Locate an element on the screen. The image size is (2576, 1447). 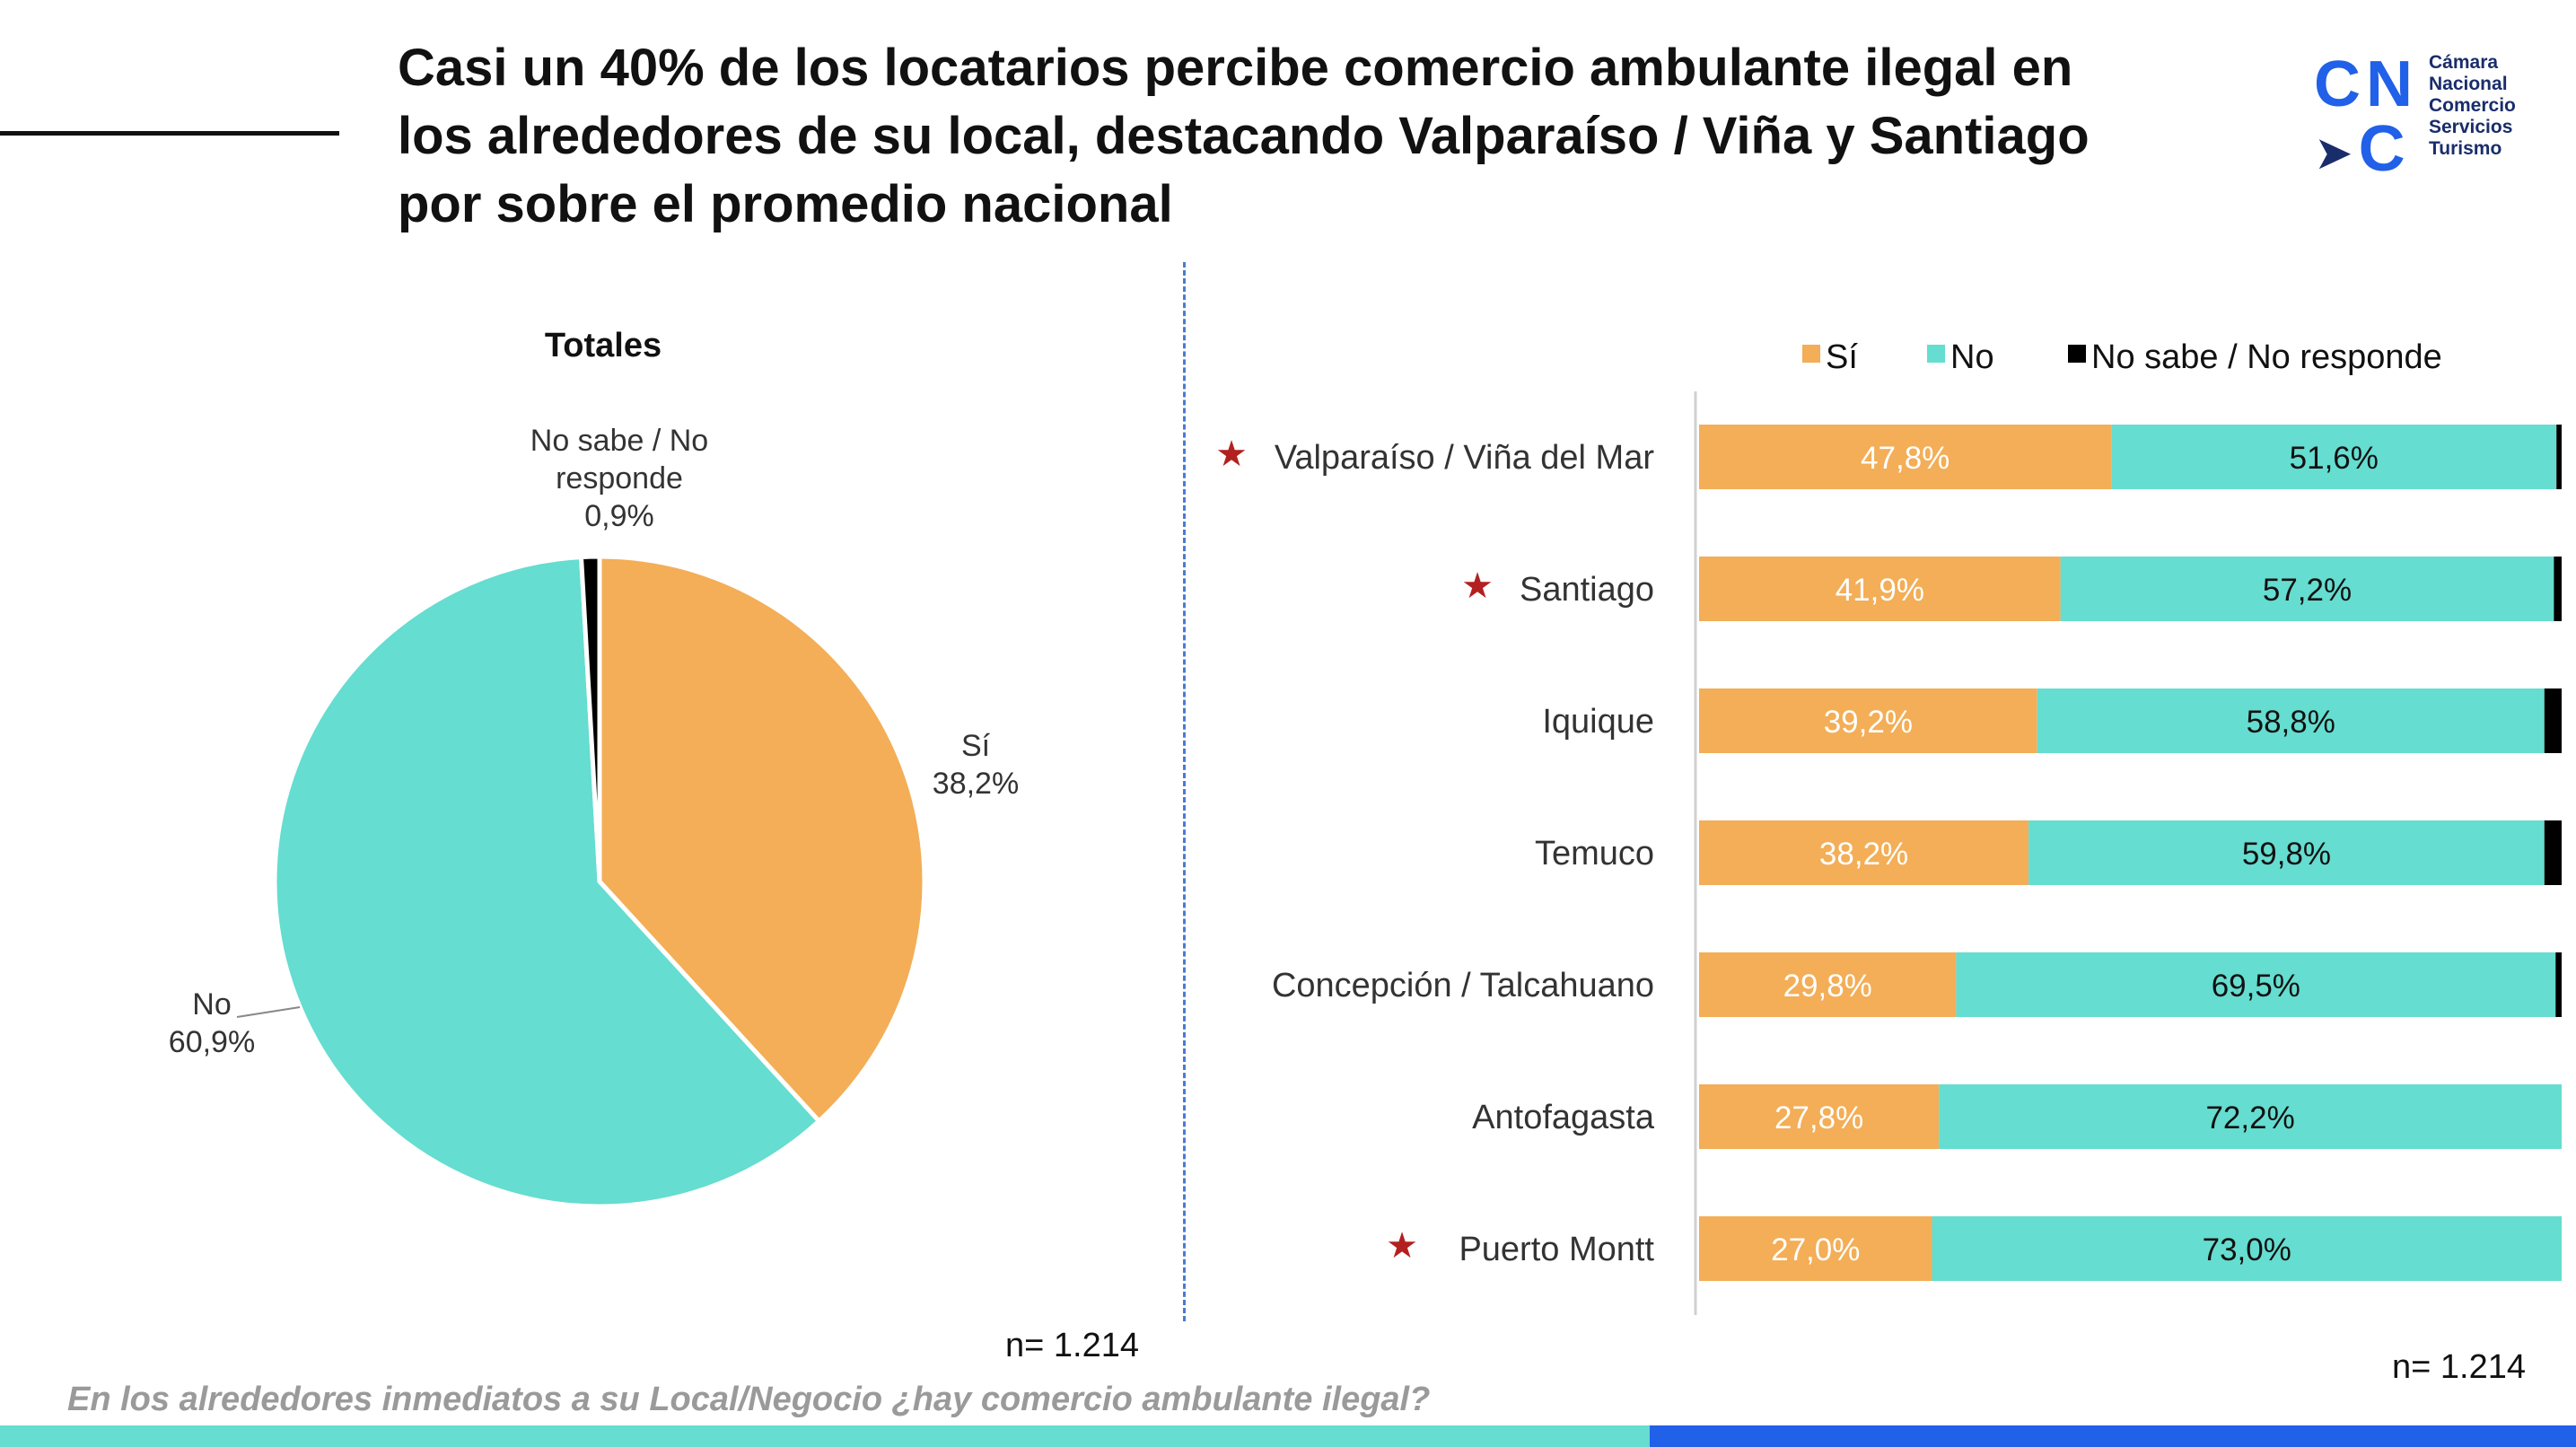
bar-value-label: 72,2% is located at coordinates (2249, 1118).